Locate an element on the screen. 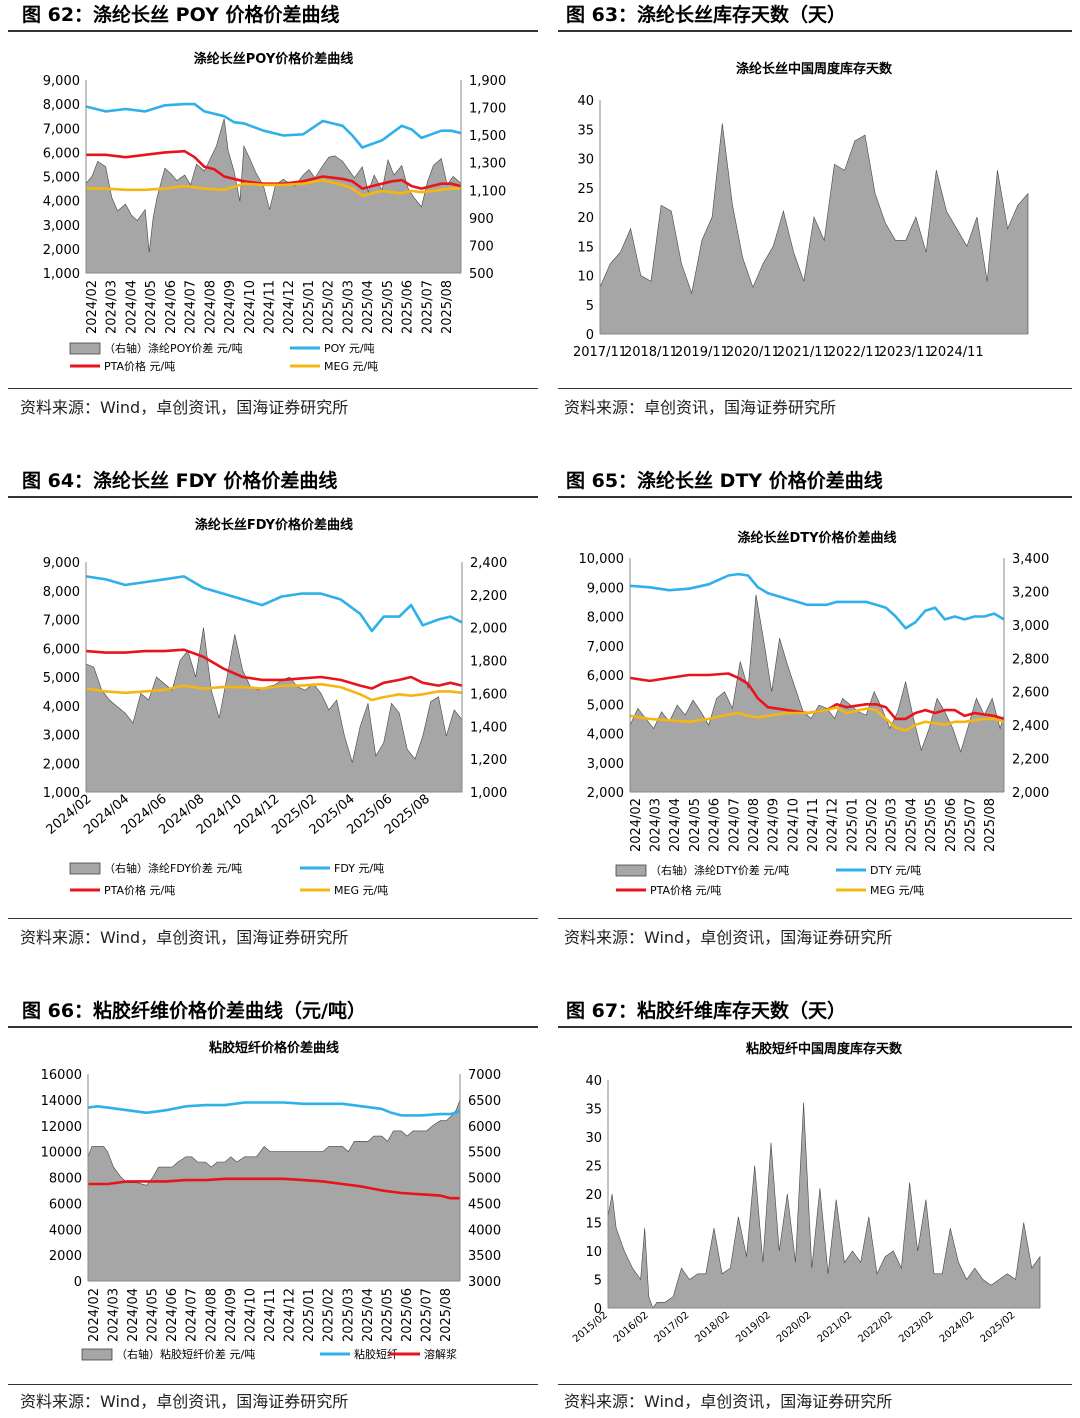 Image resolution: width=1080 pixels, height=1418 pixels. x-tick-label: 2017/11 is located at coordinates (600, 352).